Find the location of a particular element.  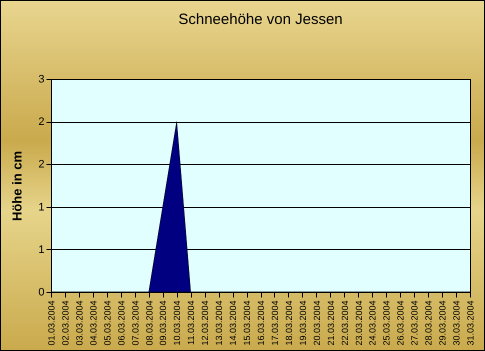

x-tick-label: 29.03.2004 is located at coordinates (443, 323).